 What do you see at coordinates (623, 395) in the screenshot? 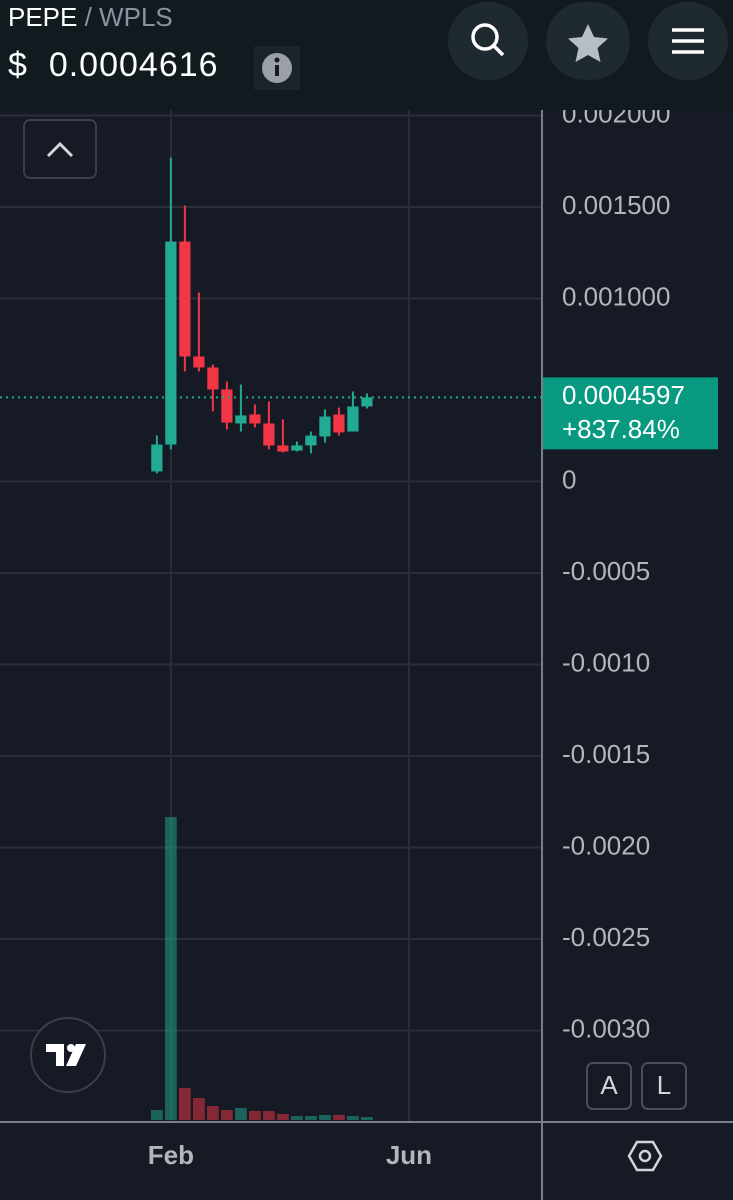
I see `last-price-label: 0.0004597` at bounding box center [623, 395].